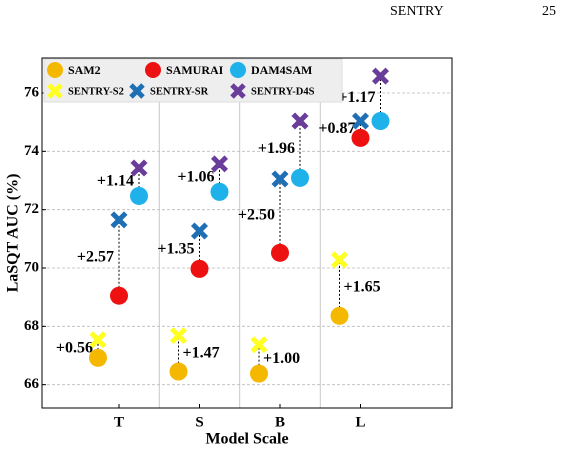 The image size is (566, 457). I want to click on y-tick-label: 66, so click(32, 384).